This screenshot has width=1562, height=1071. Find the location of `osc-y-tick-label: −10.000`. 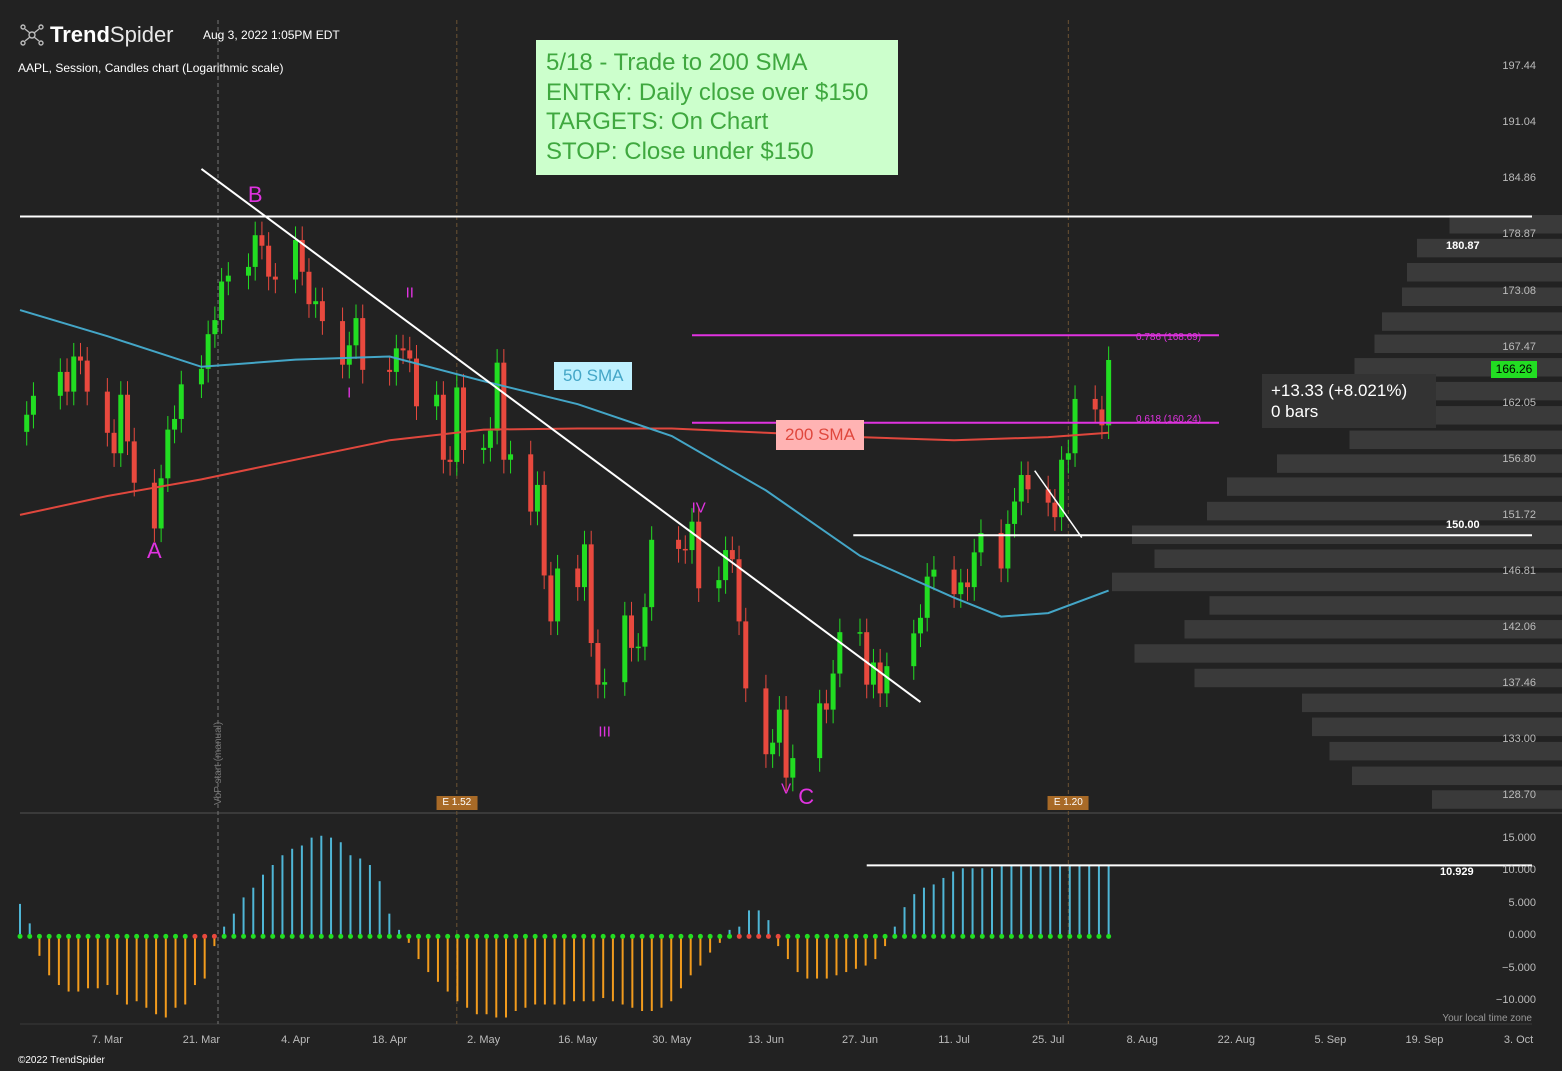

osc-y-tick-label: −10.000 is located at coordinates (1515, 1000).